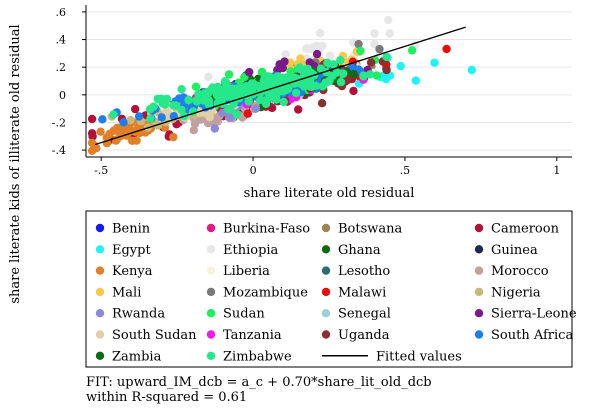  Describe the element at coordinates (62, 95) in the screenshot. I see `y-tick-label: 0` at that location.